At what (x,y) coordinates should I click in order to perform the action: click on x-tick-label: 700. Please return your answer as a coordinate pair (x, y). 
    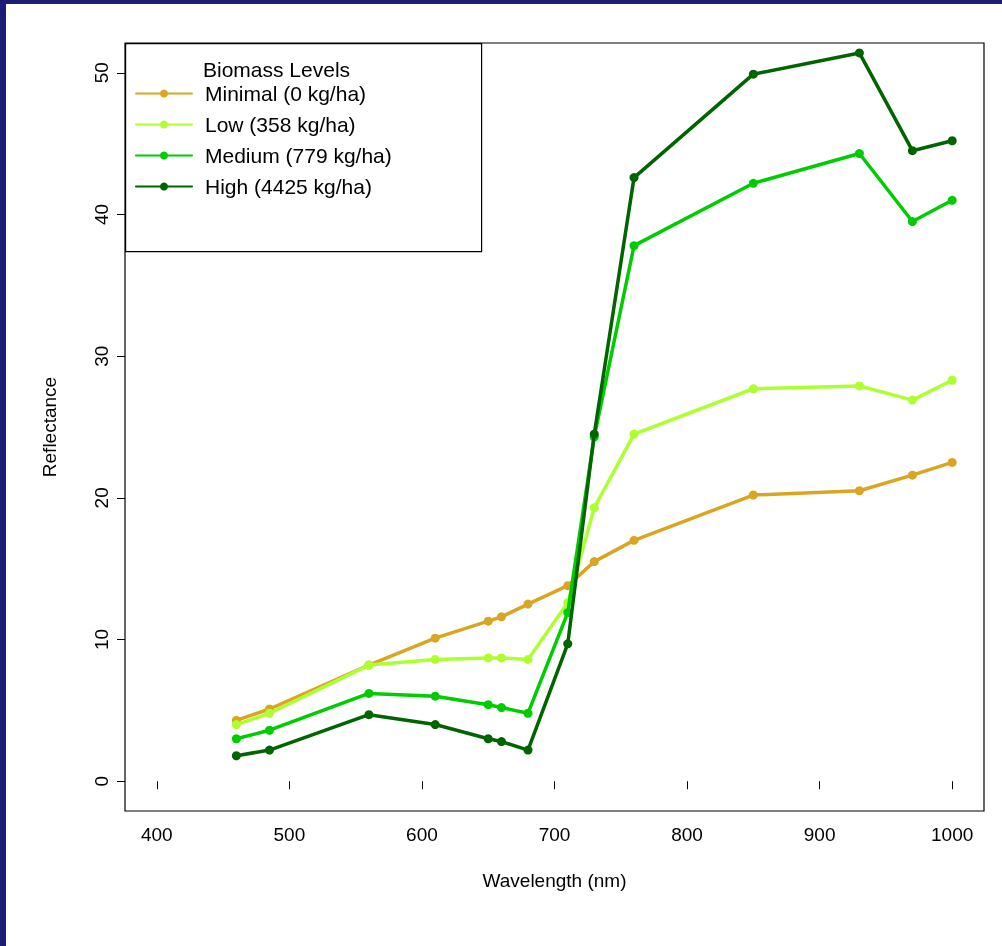
    Looking at the image, I should click on (554, 834).